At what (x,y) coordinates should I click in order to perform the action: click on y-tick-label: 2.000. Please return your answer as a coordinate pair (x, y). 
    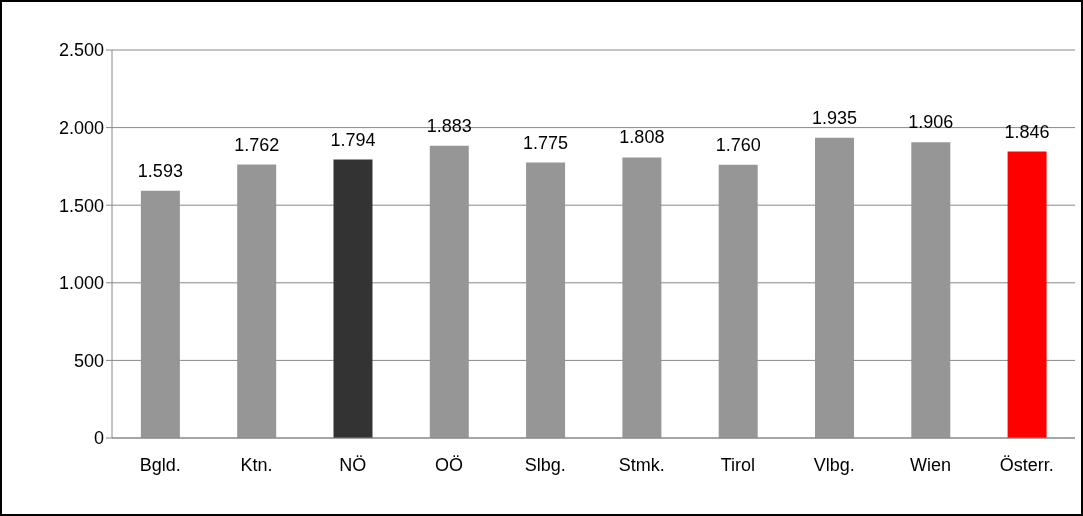
    Looking at the image, I should click on (81, 127).